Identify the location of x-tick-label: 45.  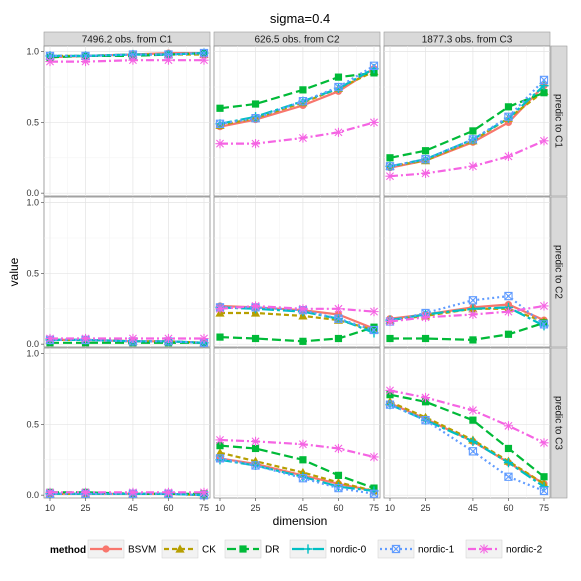
(473, 508).